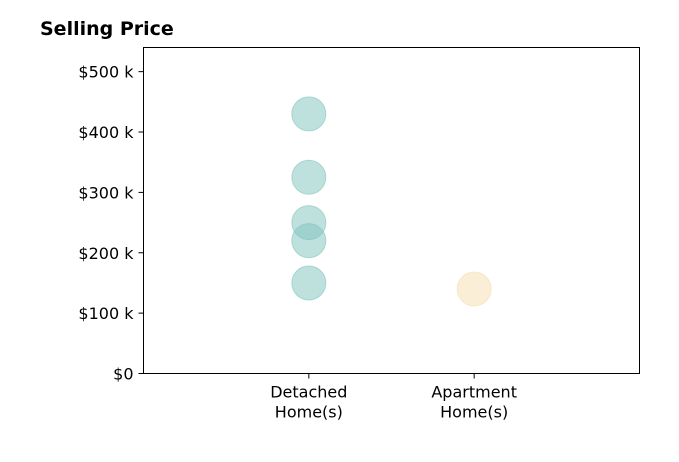 This screenshot has height=462, width=679. I want to click on data-points, so click(391, 201).